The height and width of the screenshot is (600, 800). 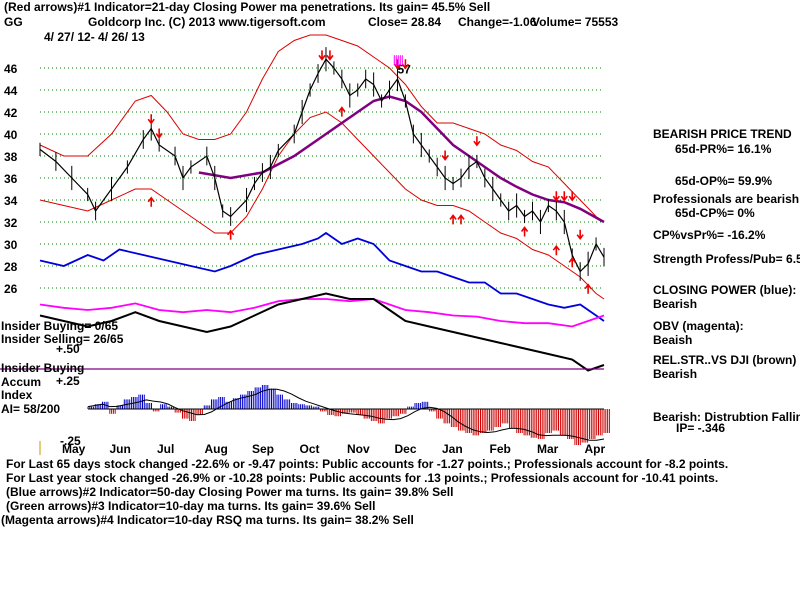 I want to click on accumulation-index, so click(x=348, y=415).